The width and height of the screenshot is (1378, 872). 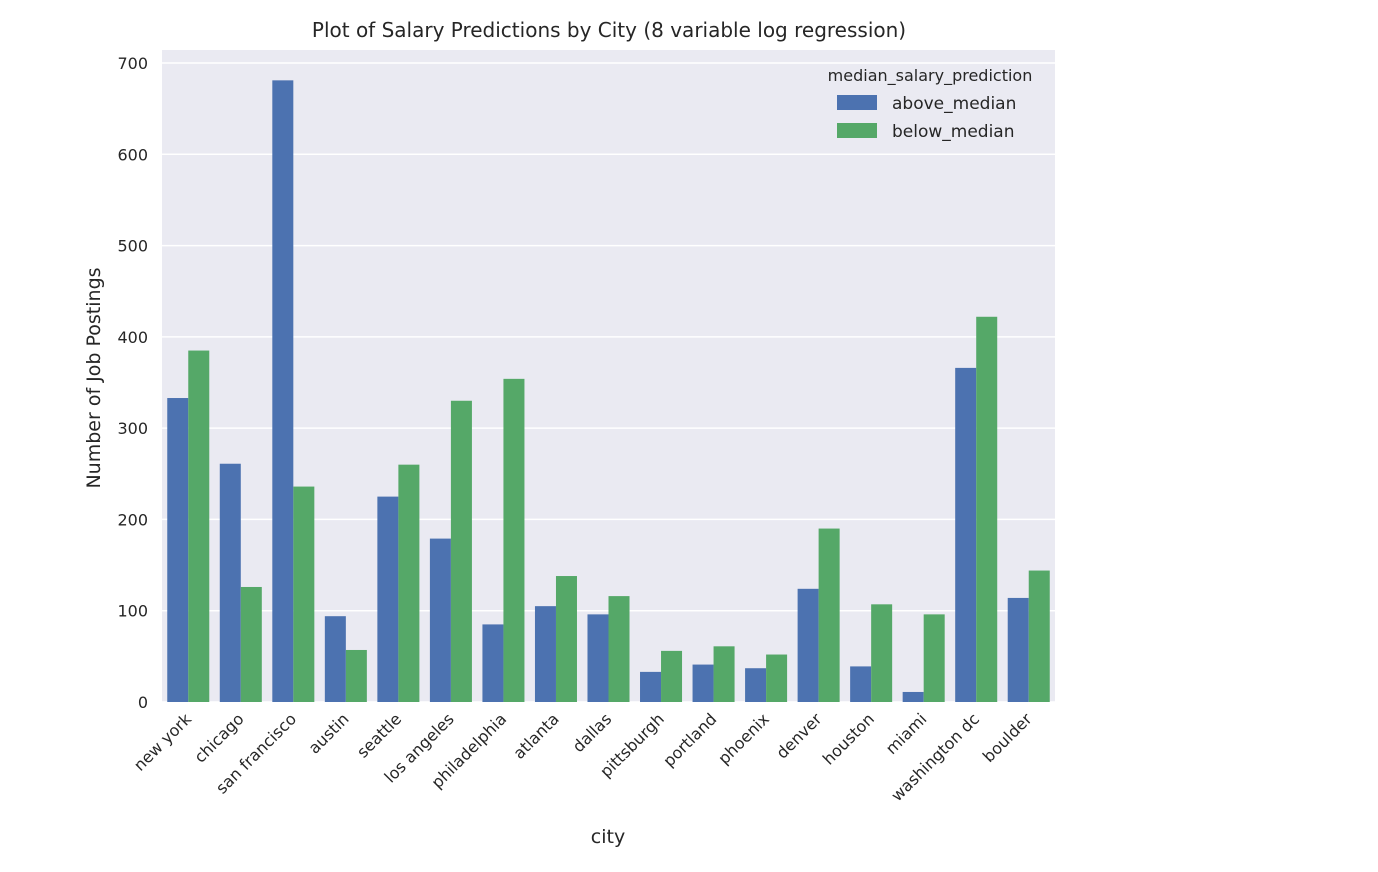 I want to click on y-axis-label: Number of Job Postings, so click(x=94, y=377).